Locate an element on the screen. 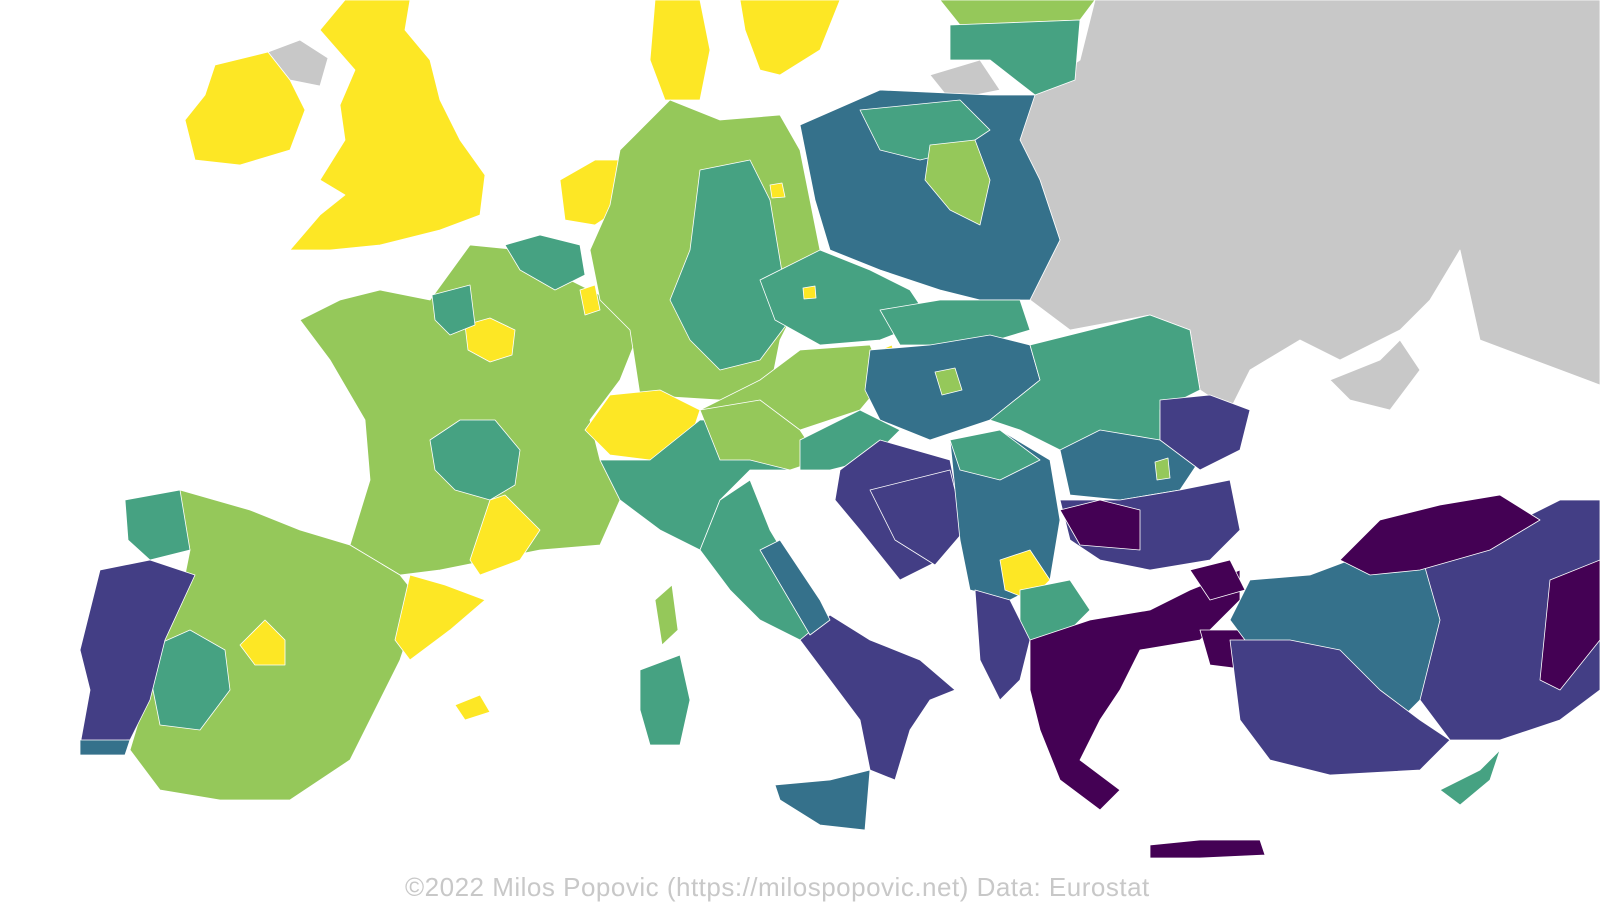  region-occitanie-east is located at coordinates (505, 535).